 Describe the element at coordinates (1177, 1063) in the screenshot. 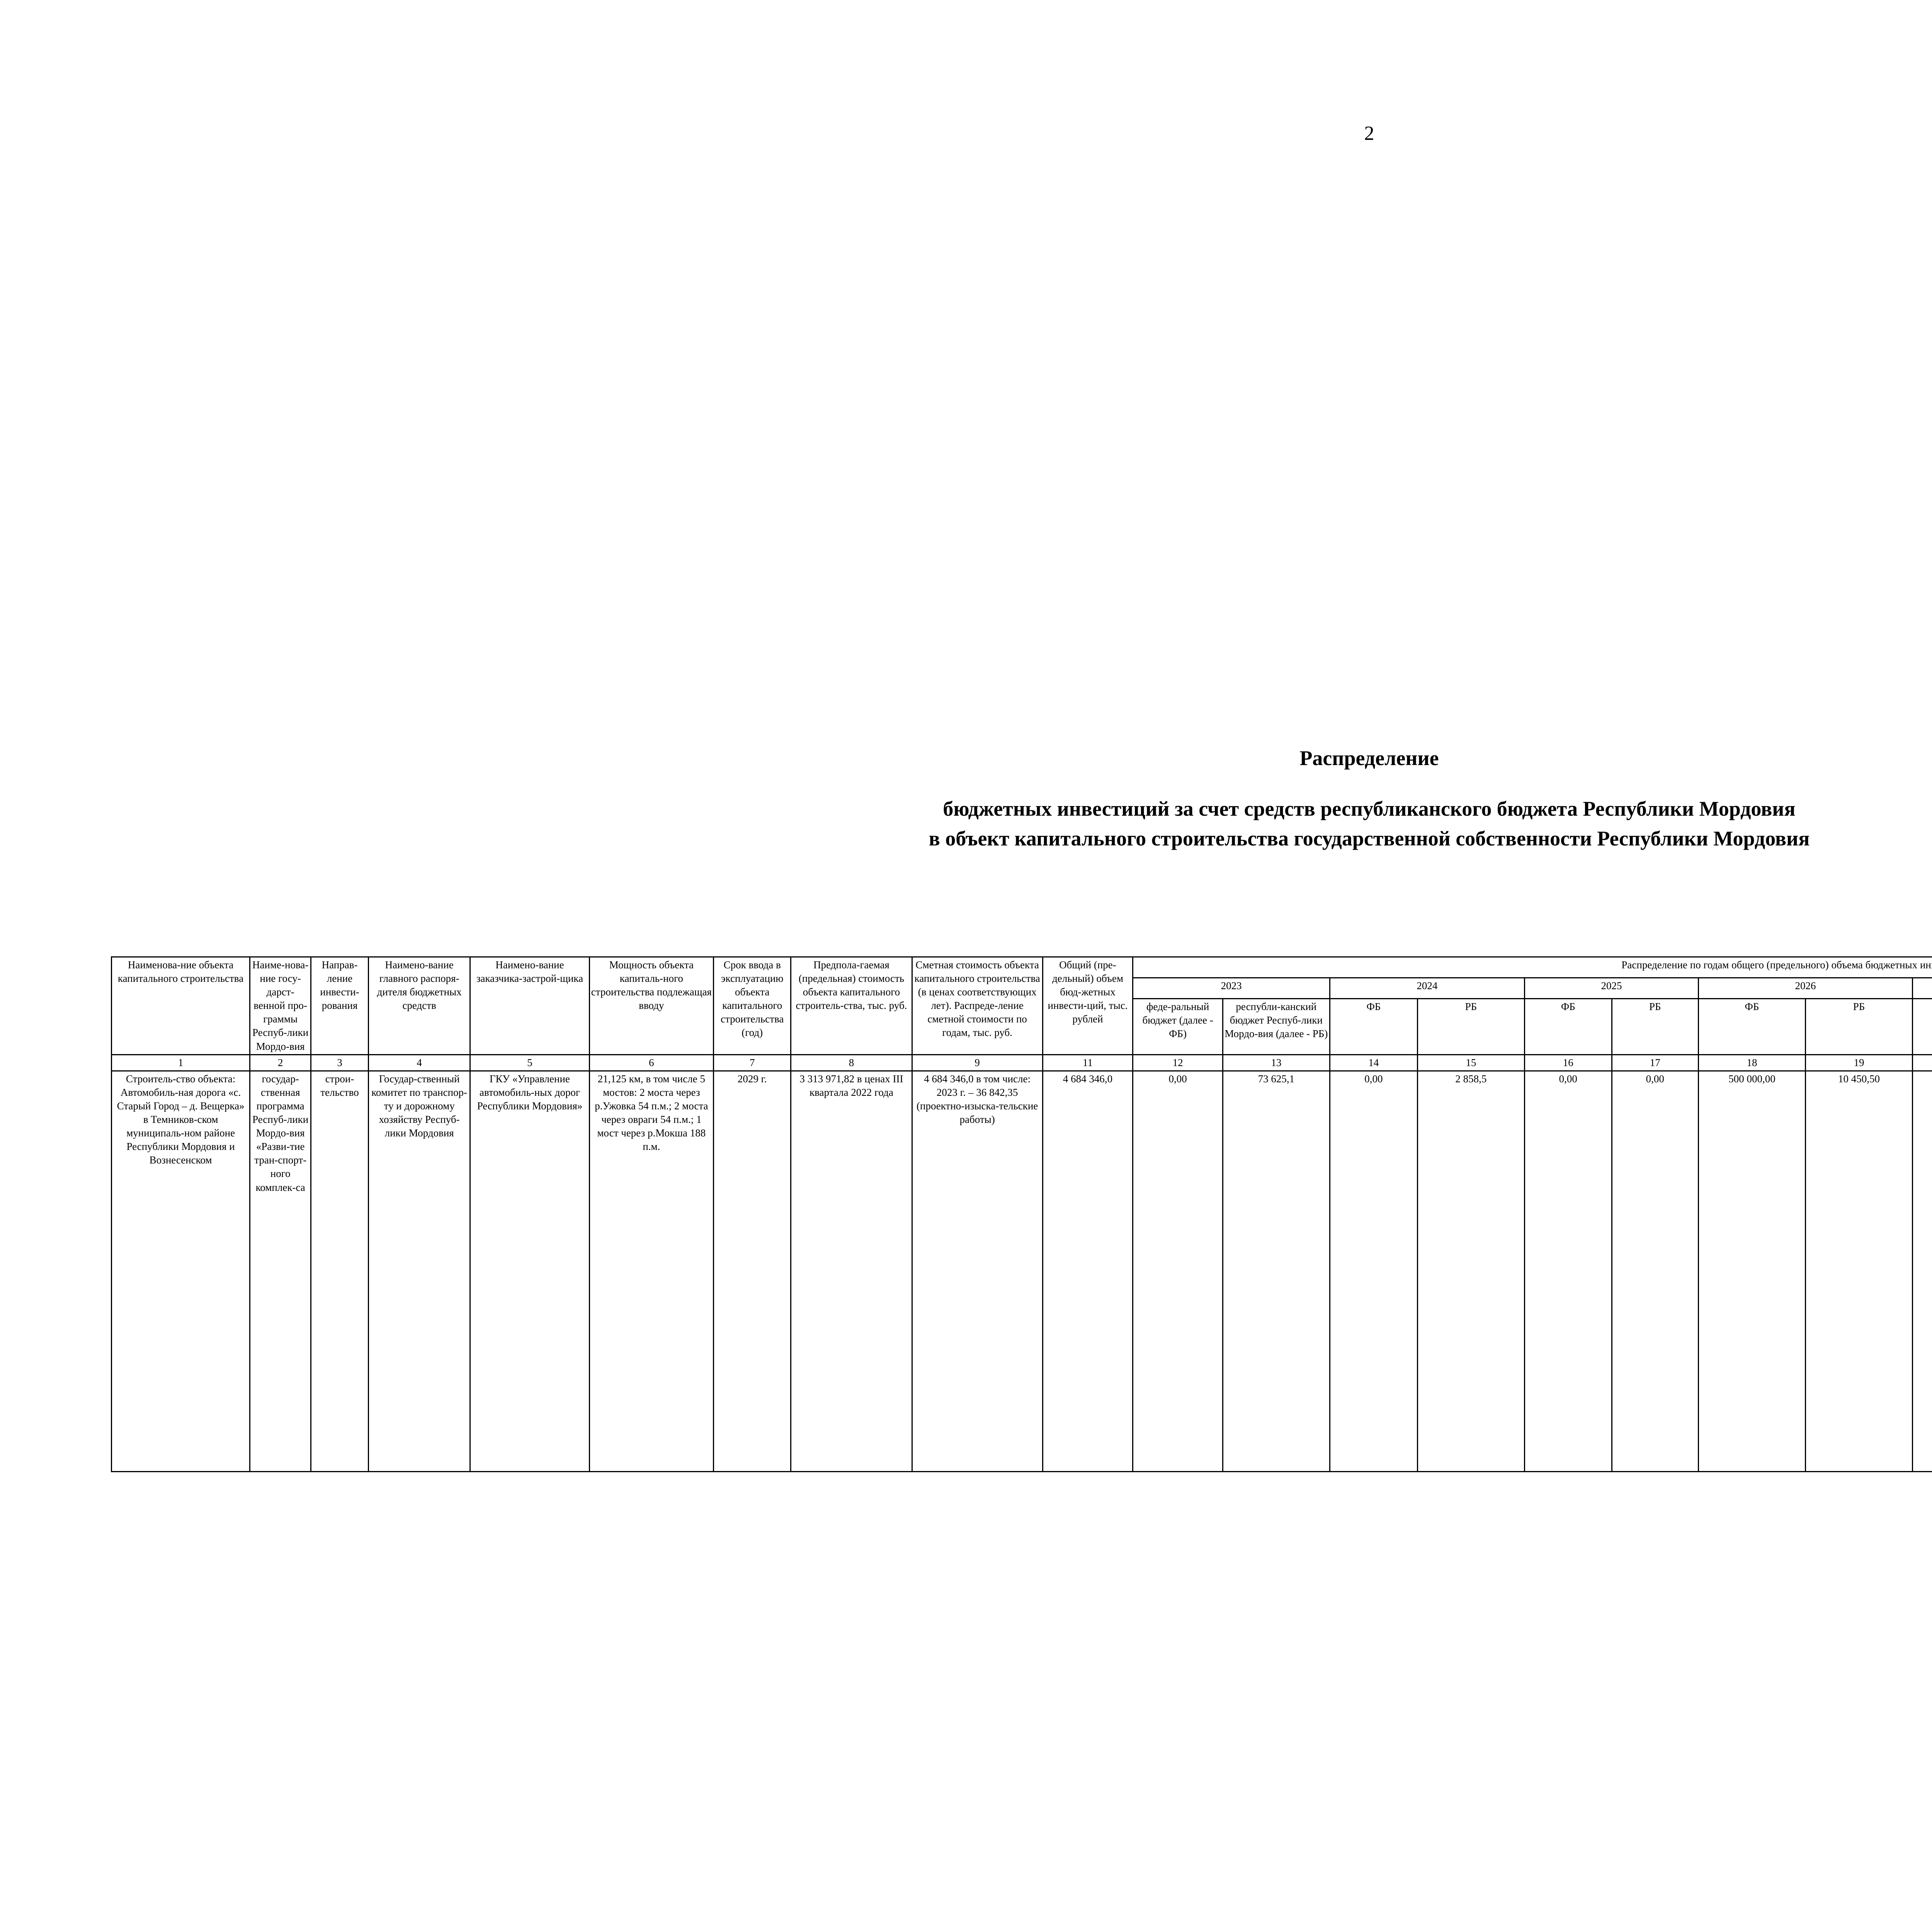

I see `colnum-12: 12` at that location.